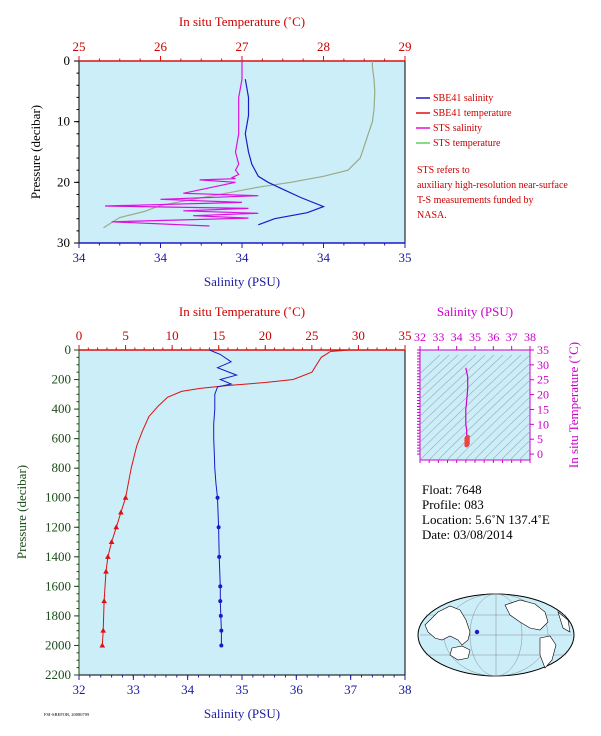  I want to click on main-pressure-tick-label: 1600, so click(58, 585).